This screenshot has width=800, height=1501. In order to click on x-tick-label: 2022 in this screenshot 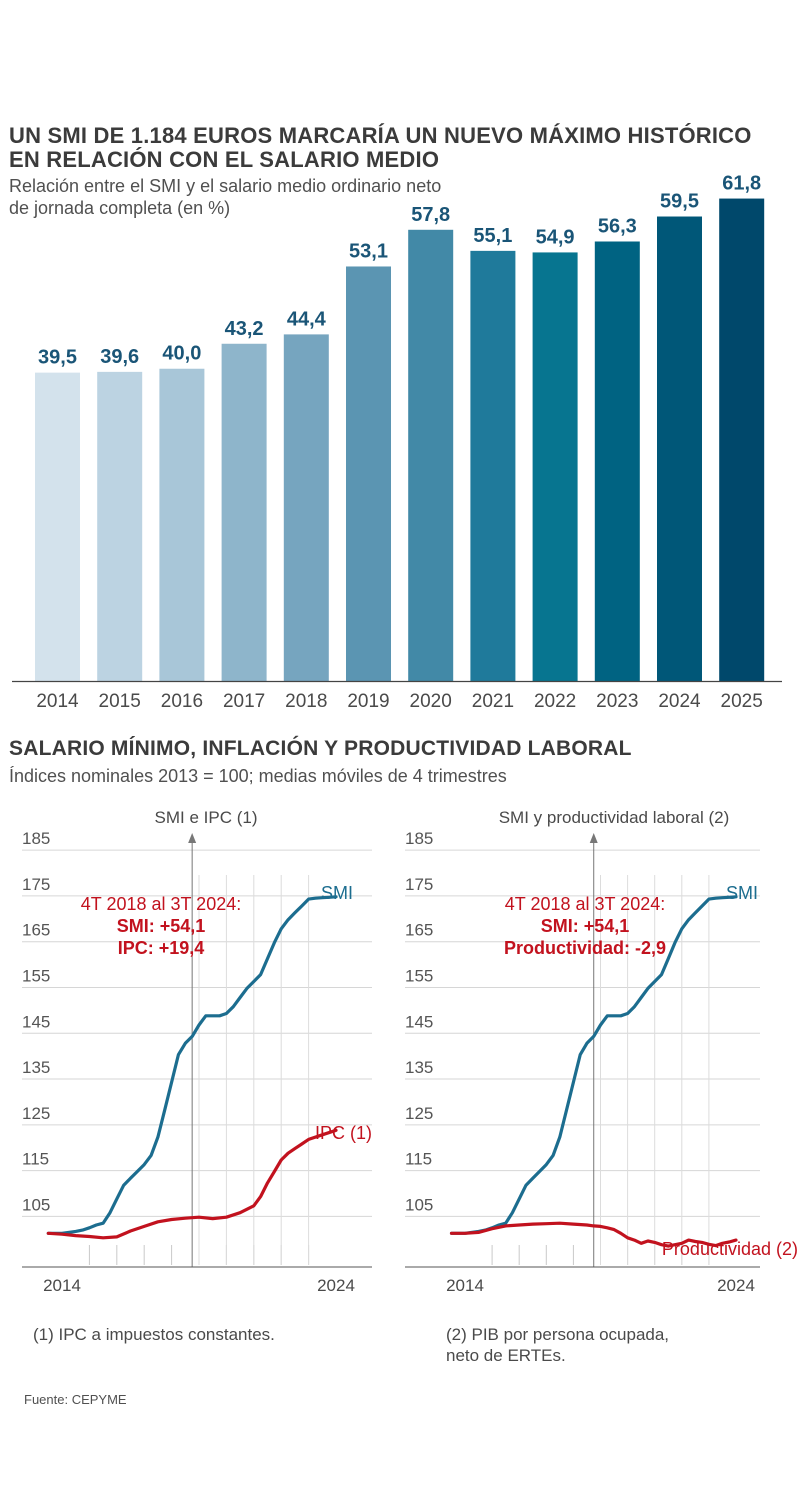, I will do `click(555, 701)`.